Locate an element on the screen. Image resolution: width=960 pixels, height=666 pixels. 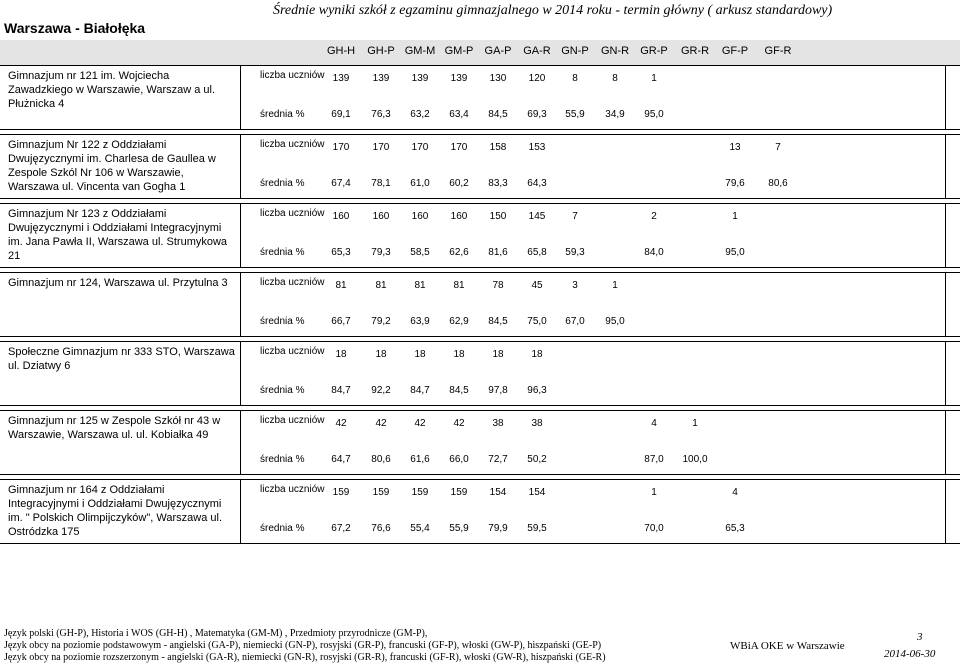
mean-score-cell: 100,0 is located at coordinates (695, 459).